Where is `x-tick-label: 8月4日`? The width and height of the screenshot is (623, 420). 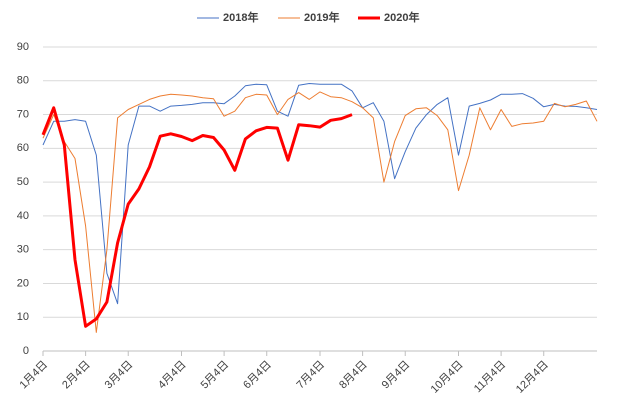
x-tick-label: 8月4日 is located at coordinates (353, 375).